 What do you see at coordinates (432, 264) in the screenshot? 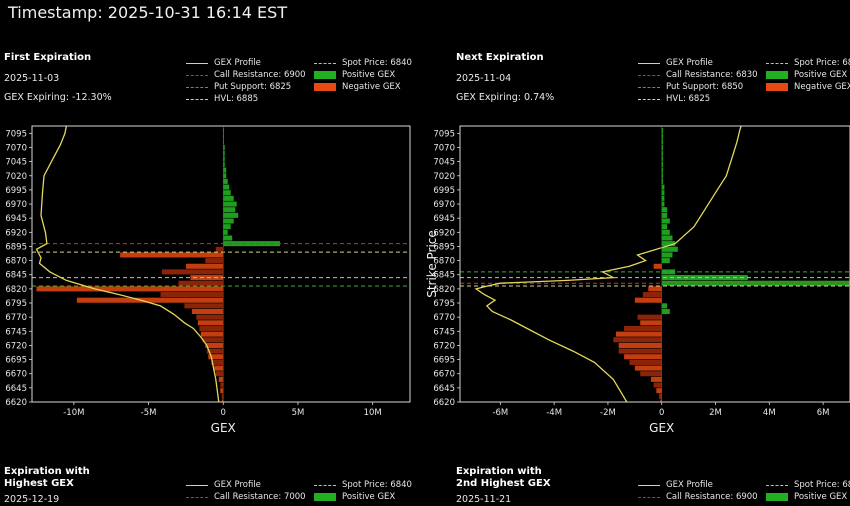
I see `y-axis-label: Strike Price` at bounding box center [432, 264].